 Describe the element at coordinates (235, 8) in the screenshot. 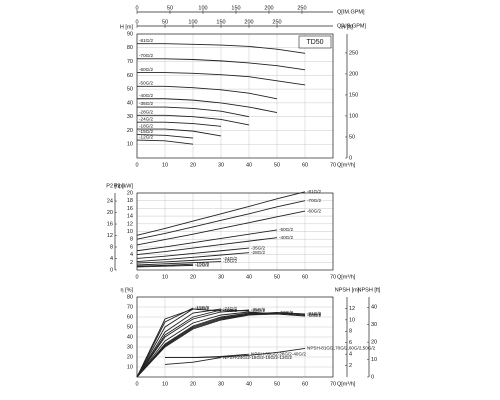

I see `x2-tick-label: 150` at that location.